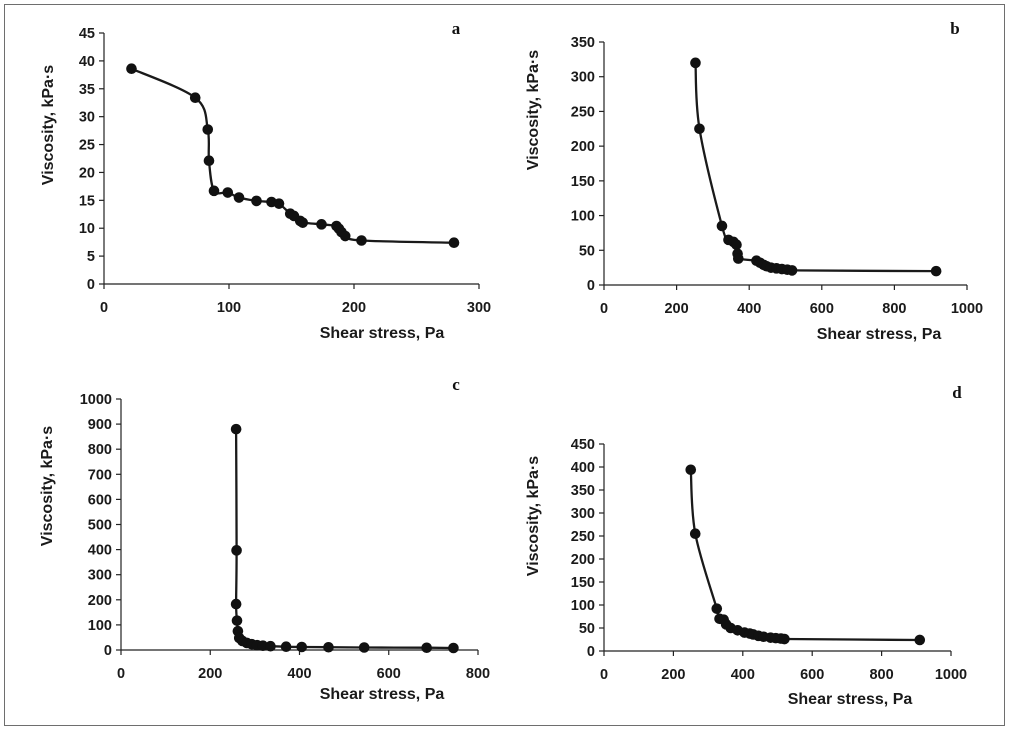 The width and height of the screenshot is (1010, 731). What do you see at coordinates (479, 308) in the screenshot?
I see `x-tick-label: 300` at bounding box center [479, 308].